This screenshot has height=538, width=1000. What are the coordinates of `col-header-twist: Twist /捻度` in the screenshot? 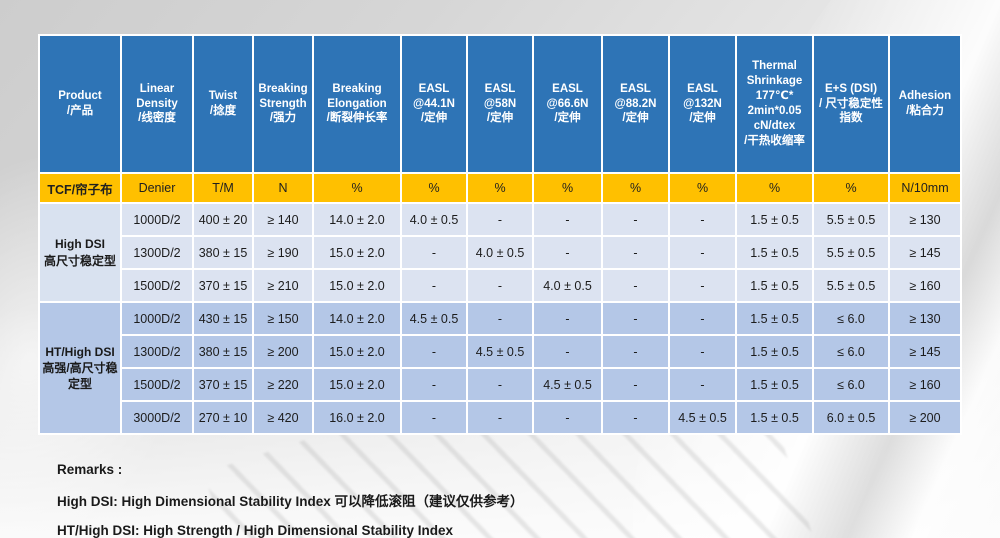 It's located at (223, 104).